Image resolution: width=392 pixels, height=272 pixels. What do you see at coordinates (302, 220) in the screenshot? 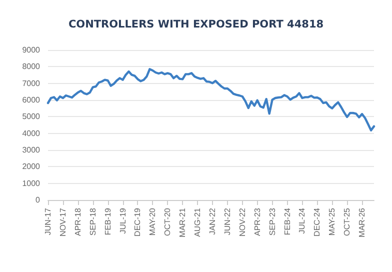
I see `x-tick-label: JUL-24` at bounding box center [302, 220].